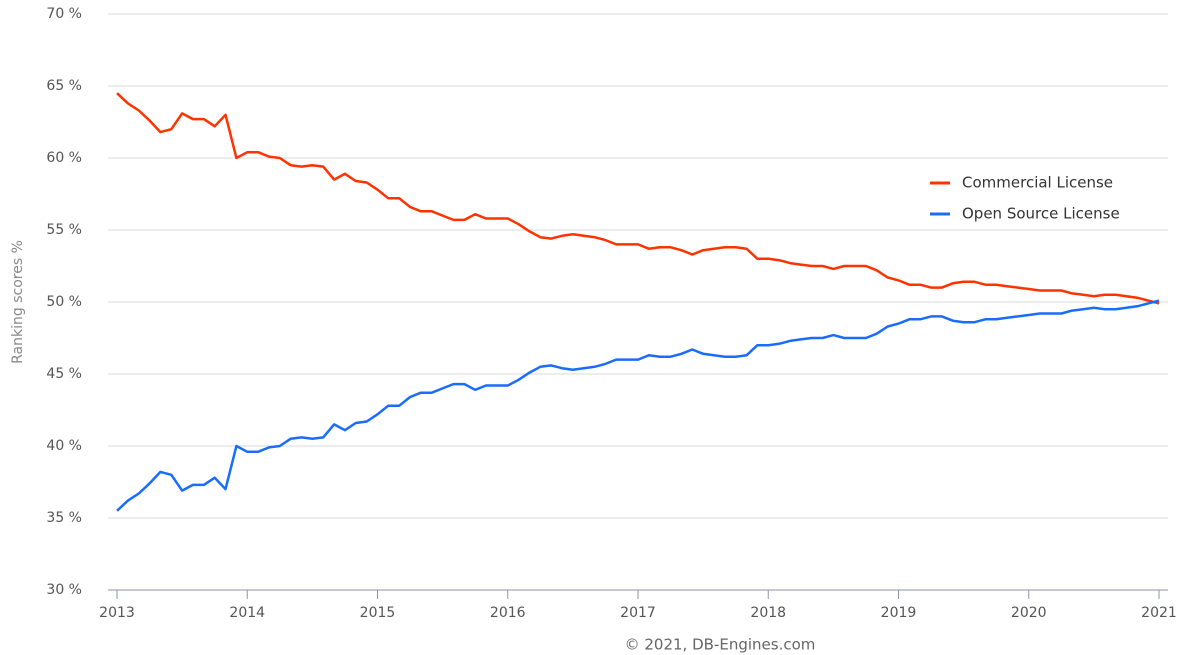  I want to click on y-tick-label: 40 %, so click(64, 446).